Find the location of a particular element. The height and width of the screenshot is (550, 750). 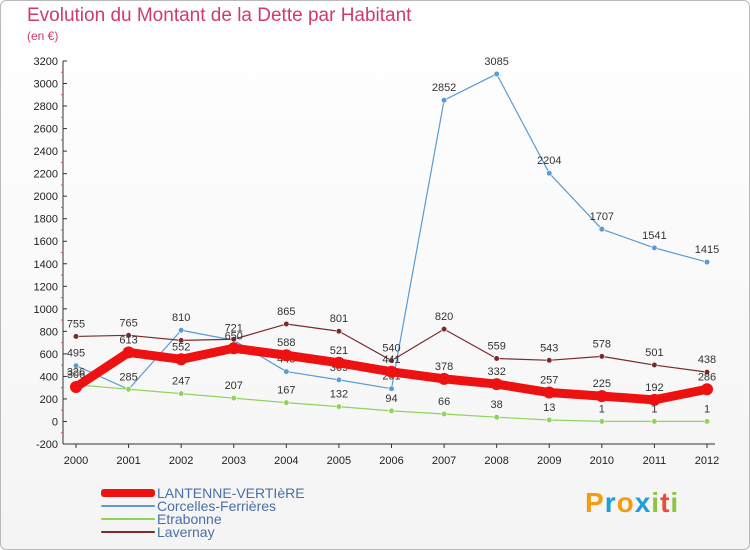

y-tick-label: 2200 is located at coordinates (46, 175).